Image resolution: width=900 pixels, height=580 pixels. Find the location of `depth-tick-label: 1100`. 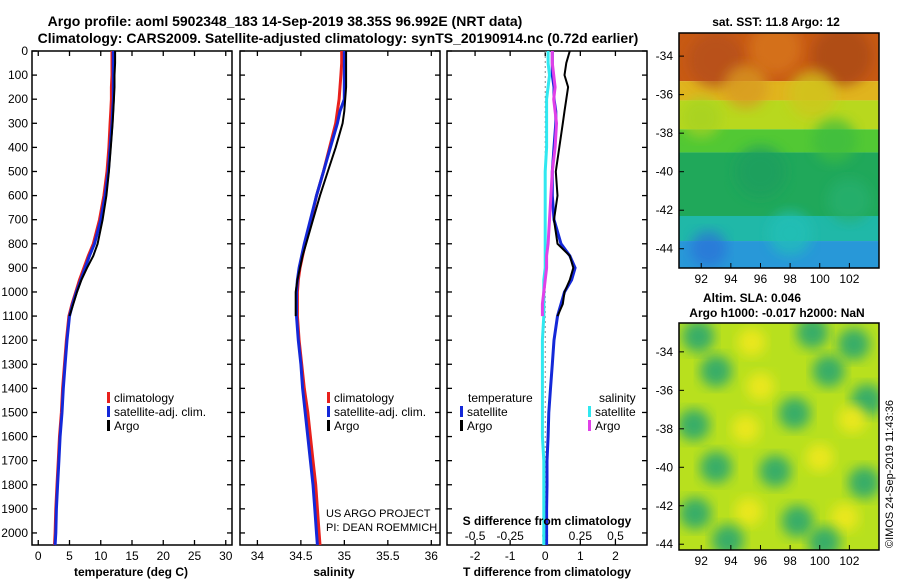

depth-tick-label: 1100 is located at coordinates (15, 316).